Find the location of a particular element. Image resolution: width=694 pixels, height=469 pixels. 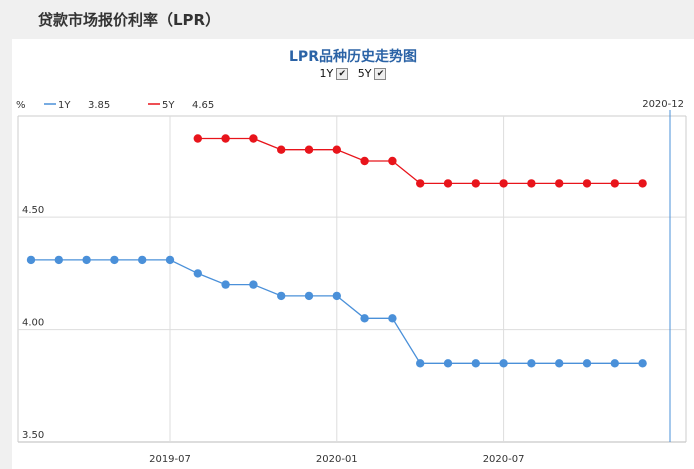

toggle-5y: 5Y ✔ is located at coordinates (372, 73).